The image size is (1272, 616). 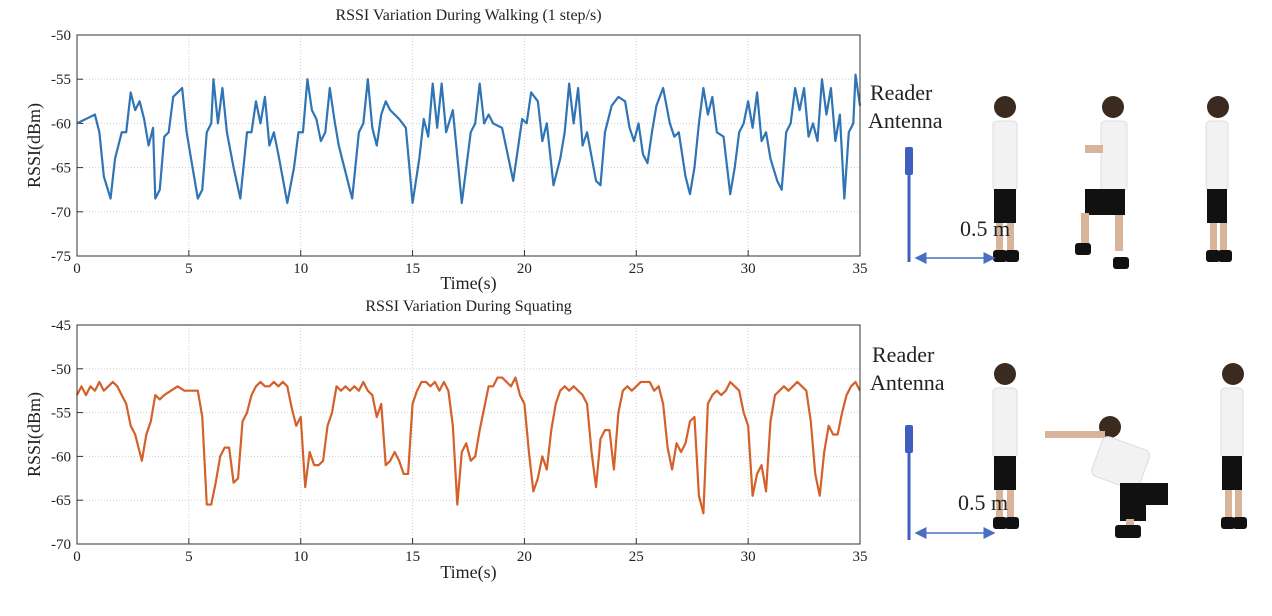 What do you see at coordinates (468, 306) in the screenshot?
I see `chart-title: RSSI Variation During Squating` at bounding box center [468, 306].